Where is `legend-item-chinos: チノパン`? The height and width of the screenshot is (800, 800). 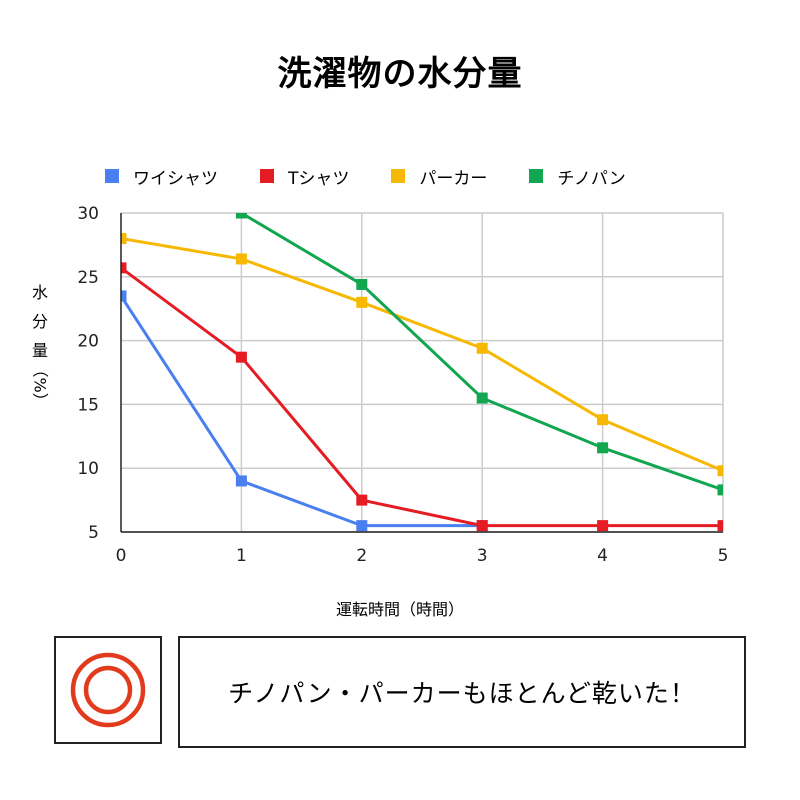 legend-item-chinos: チノパン is located at coordinates (577, 176).